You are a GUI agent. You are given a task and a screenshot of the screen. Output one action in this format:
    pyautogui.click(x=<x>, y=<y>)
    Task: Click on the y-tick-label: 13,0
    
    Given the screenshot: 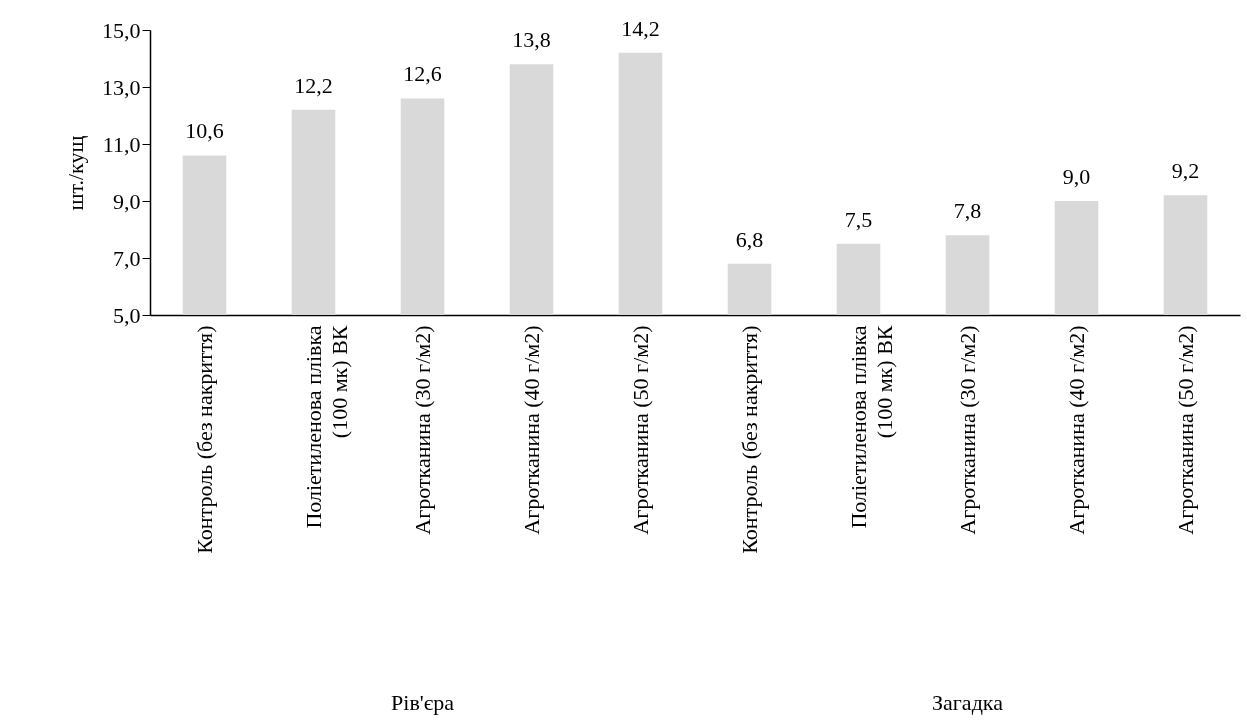 What is the action you would take?
    pyautogui.click(x=121, y=87)
    